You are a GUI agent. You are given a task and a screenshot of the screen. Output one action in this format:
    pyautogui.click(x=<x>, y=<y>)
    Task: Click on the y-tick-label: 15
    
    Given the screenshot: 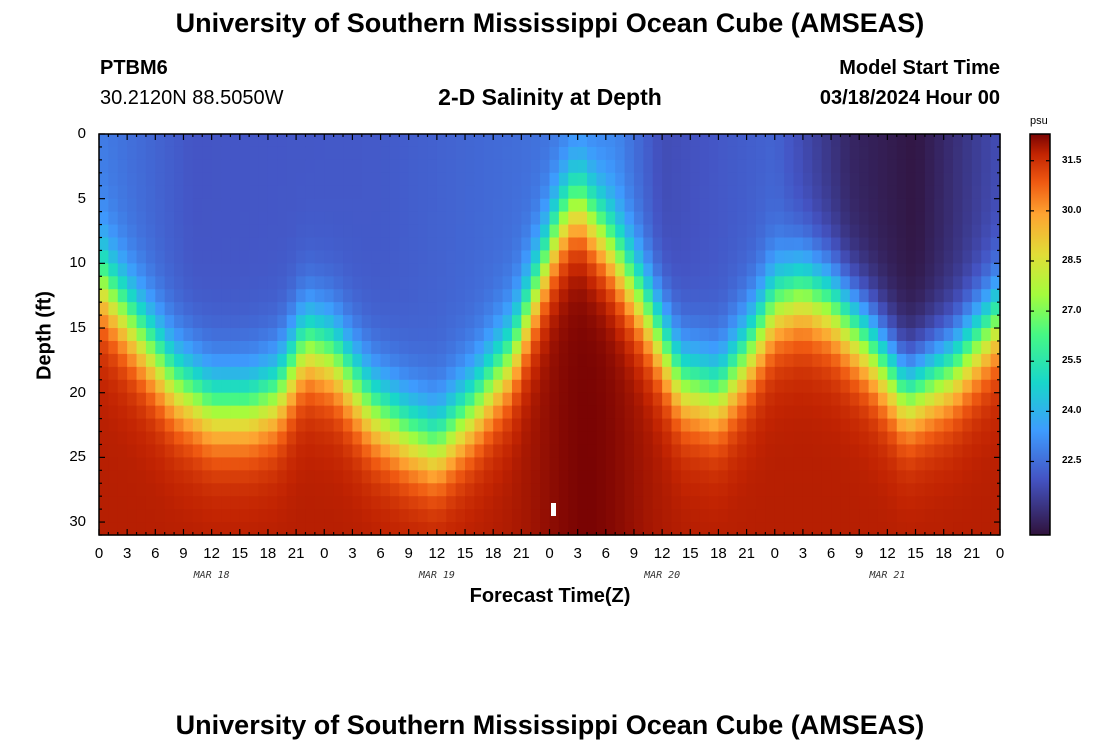 What is the action you would take?
    pyautogui.click(x=77, y=328)
    